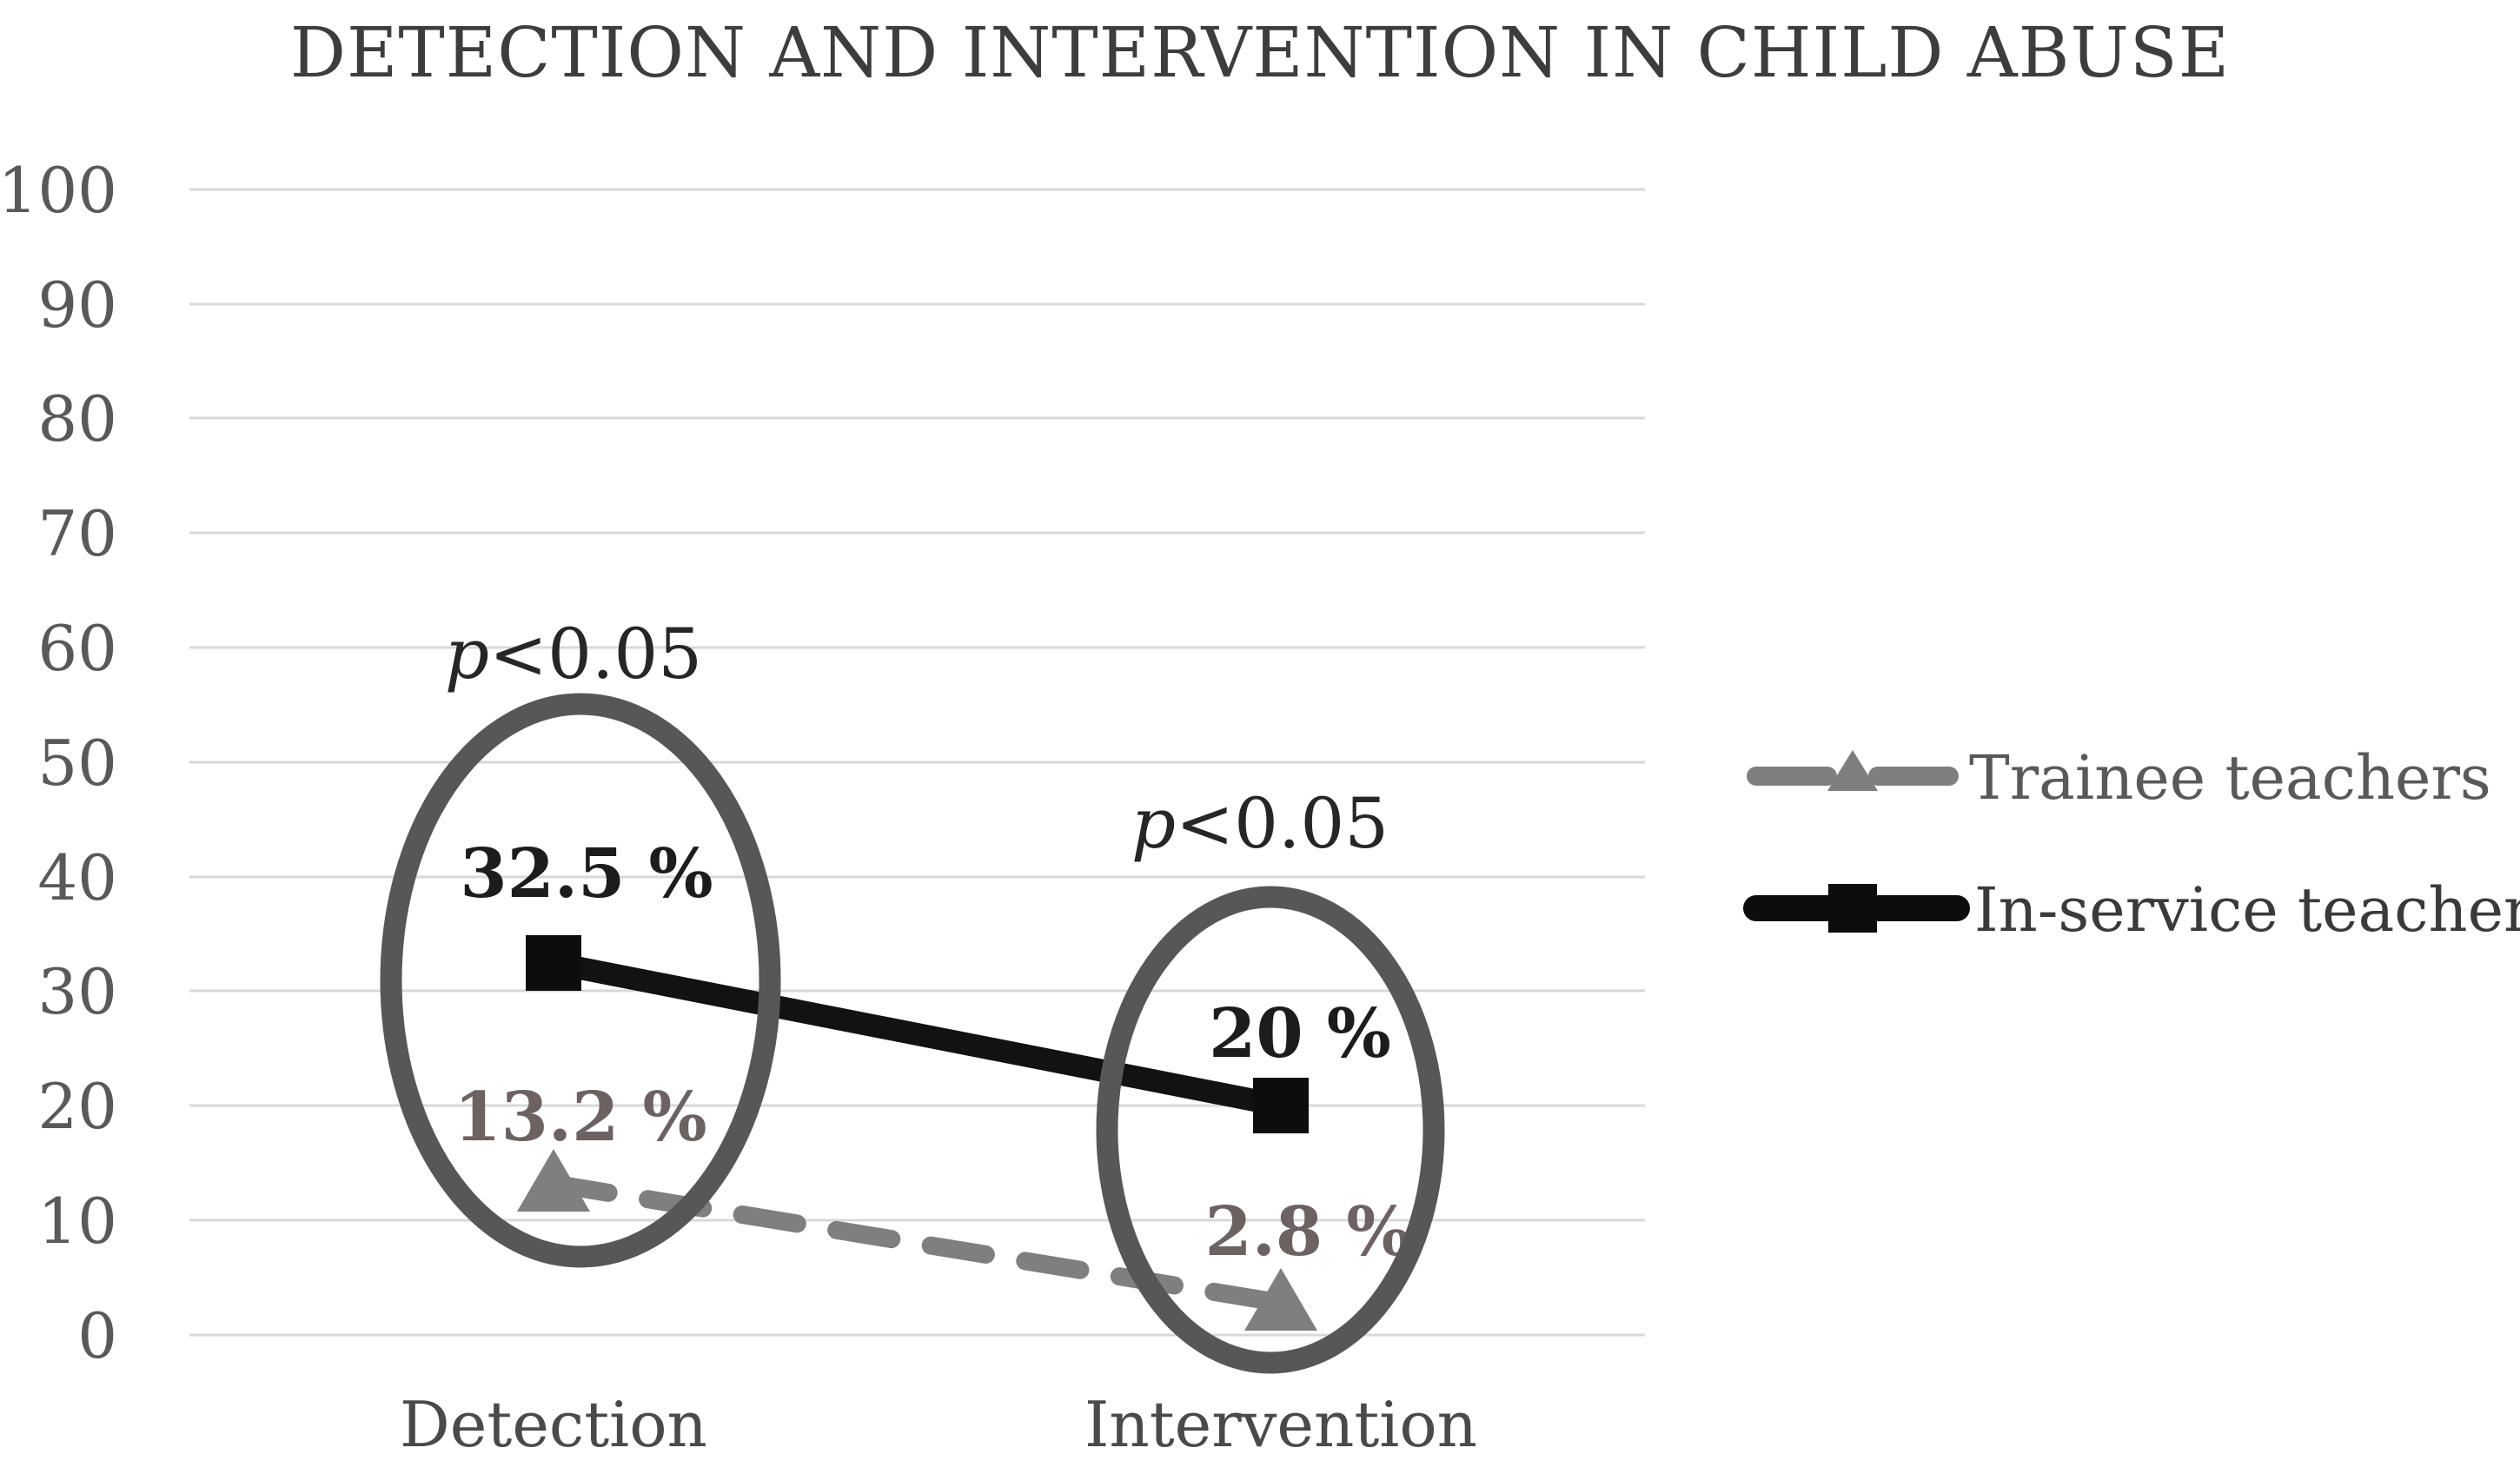  Describe the element at coordinates (1852, 908) in the screenshot. I see `inservice-legend-square-icon` at that location.